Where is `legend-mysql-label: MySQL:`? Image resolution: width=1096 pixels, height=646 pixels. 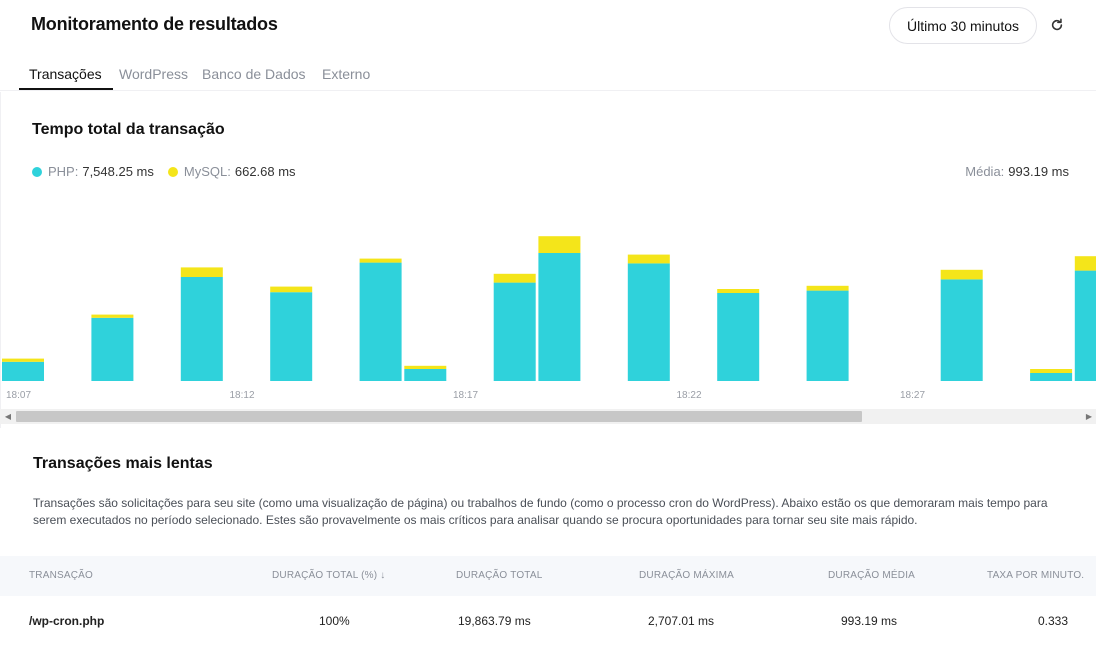
legend-mysql-label: MySQL: is located at coordinates (207, 171).